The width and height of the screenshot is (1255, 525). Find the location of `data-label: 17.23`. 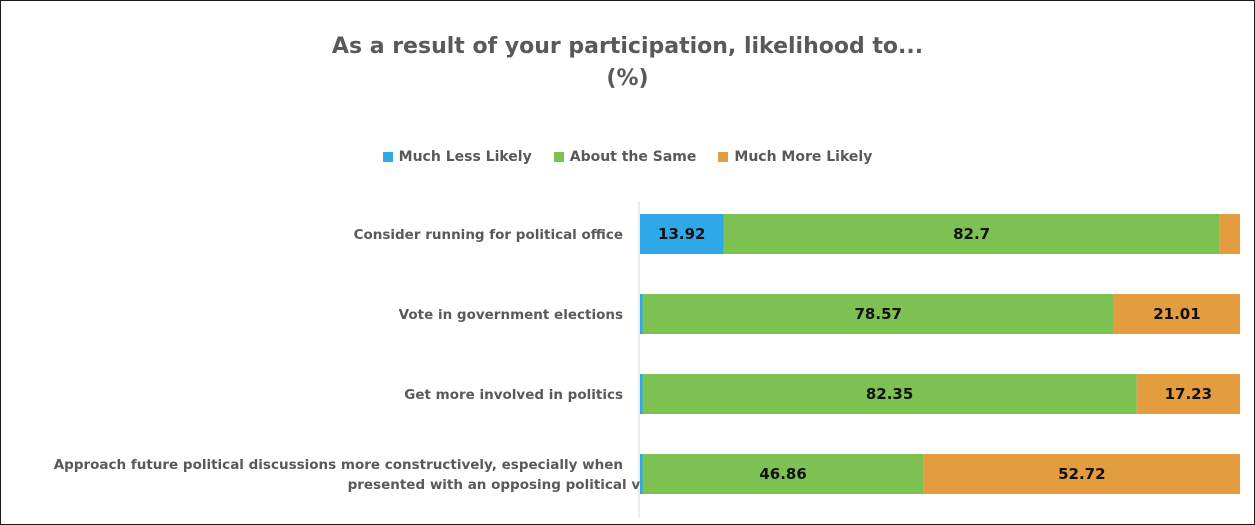

data-label: 17.23 is located at coordinates (1188, 394).